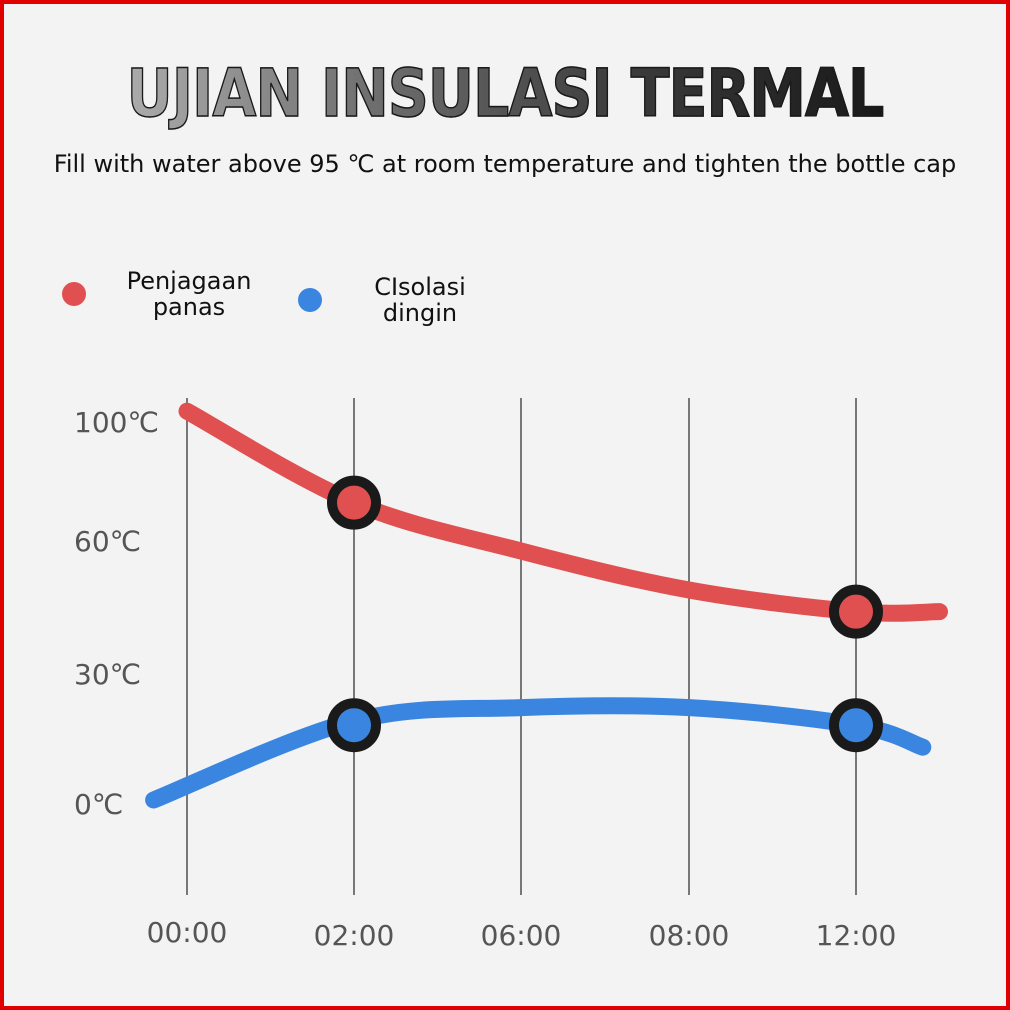 The width and height of the screenshot is (1010, 1010). What do you see at coordinates (420, 300) in the screenshot?
I see `legend-label-cold: CIsolasi dingin` at bounding box center [420, 300].